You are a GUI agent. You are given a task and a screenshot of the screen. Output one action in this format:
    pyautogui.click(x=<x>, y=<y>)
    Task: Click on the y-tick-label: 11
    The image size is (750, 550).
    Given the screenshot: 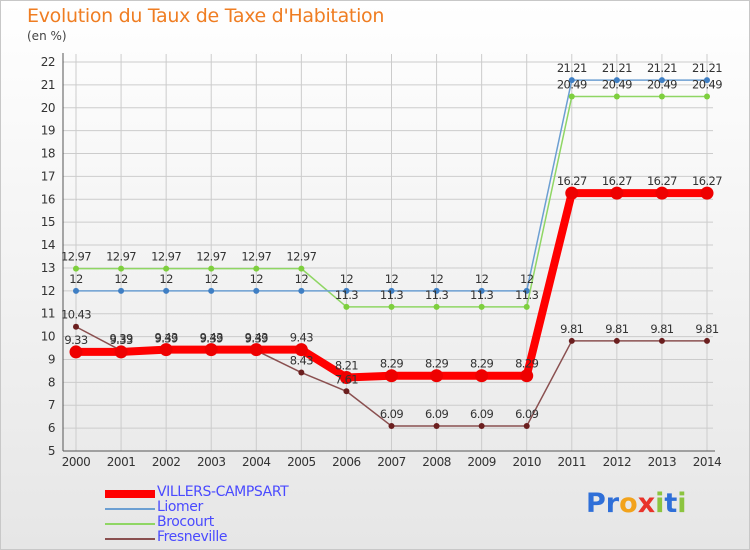 What is the action you would take?
    pyautogui.click(x=48, y=314)
    